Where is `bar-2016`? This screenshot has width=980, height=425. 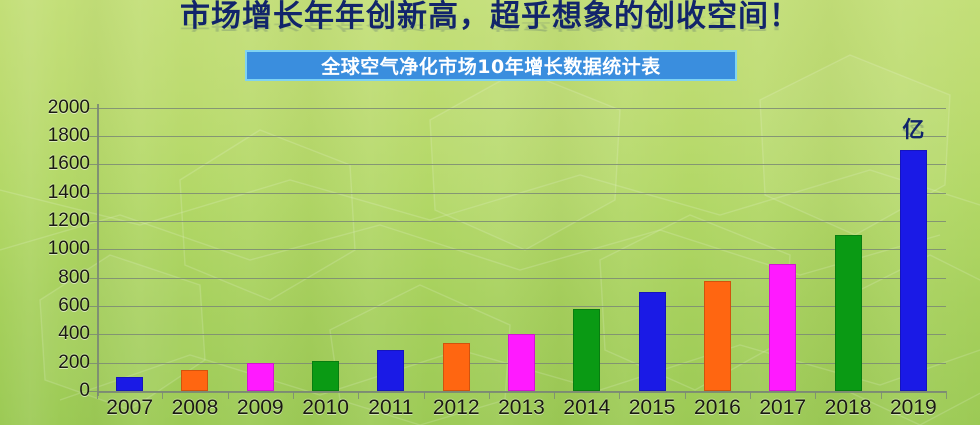
bar-2016 is located at coordinates (717, 335).